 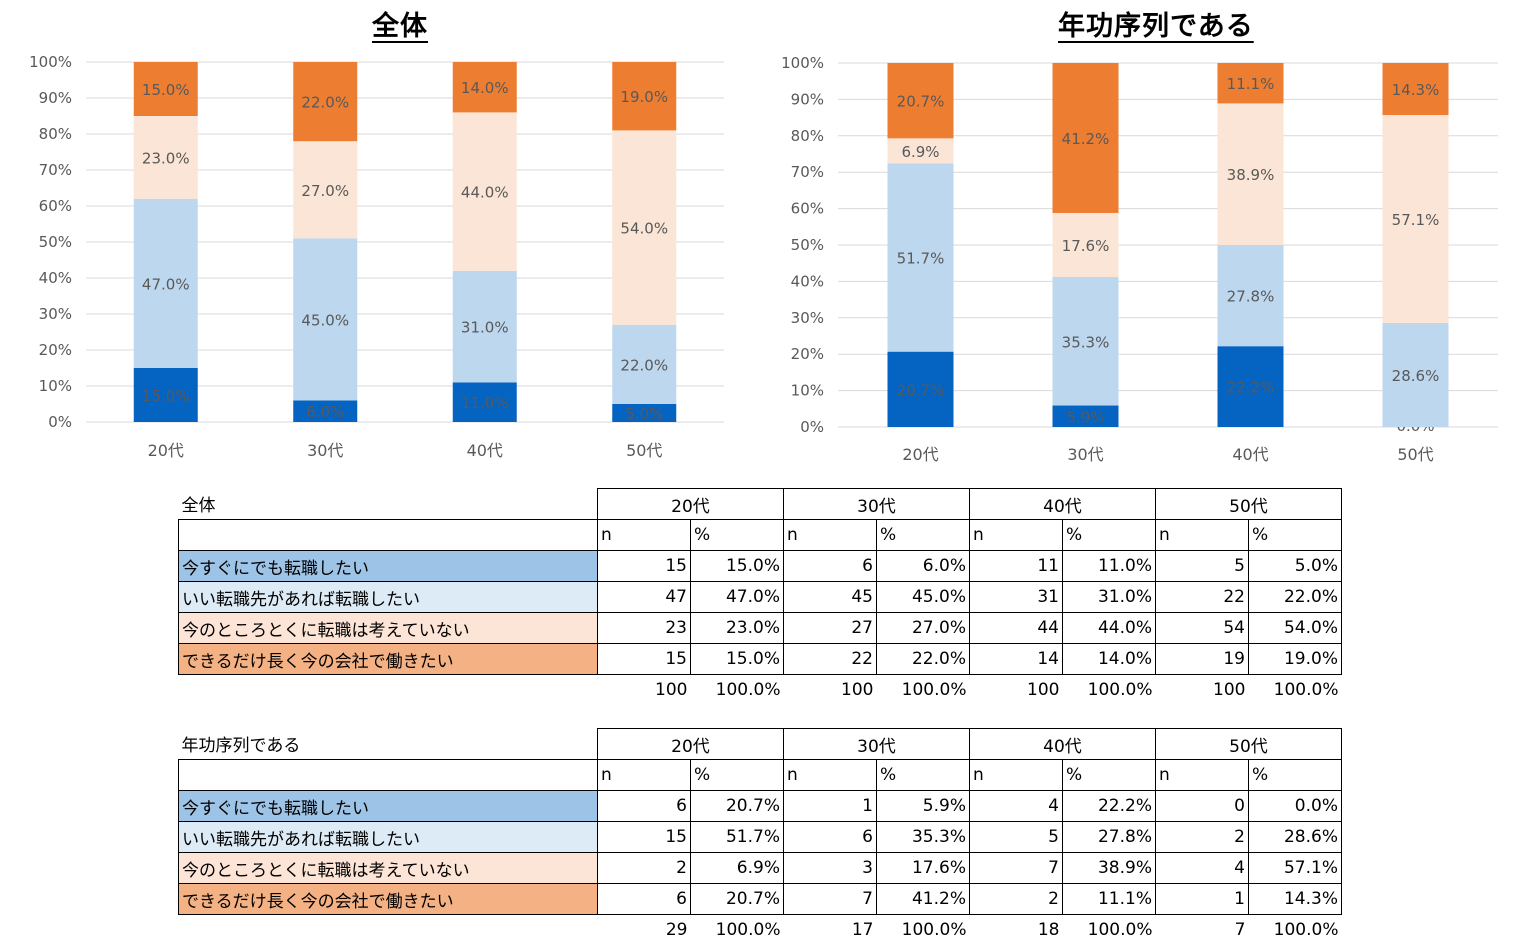 I want to click on table-row: 今のところとくに転職は考えていない 2 6.9% 3 17.6% 7 38.9% 4 57.1%, so click(x=760, y=868).